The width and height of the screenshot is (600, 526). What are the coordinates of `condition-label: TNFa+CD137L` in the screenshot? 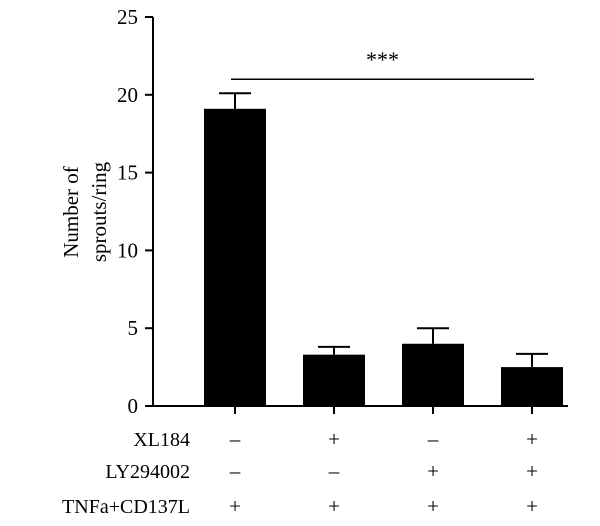 It's located at (126, 507).